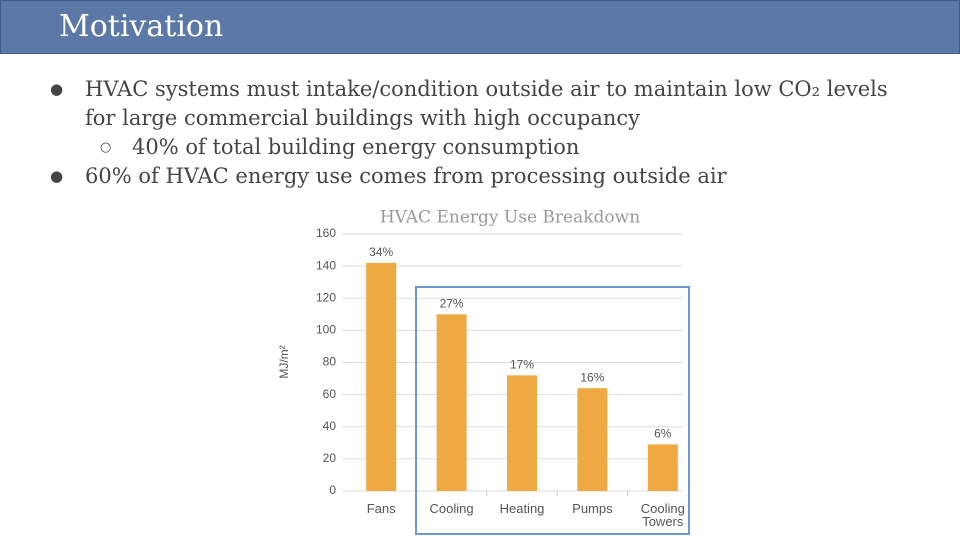 This screenshot has height=540, width=960. What do you see at coordinates (522, 365) in the screenshot?
I see `bar-share-label: 17%` at bounding box center [522, 365].